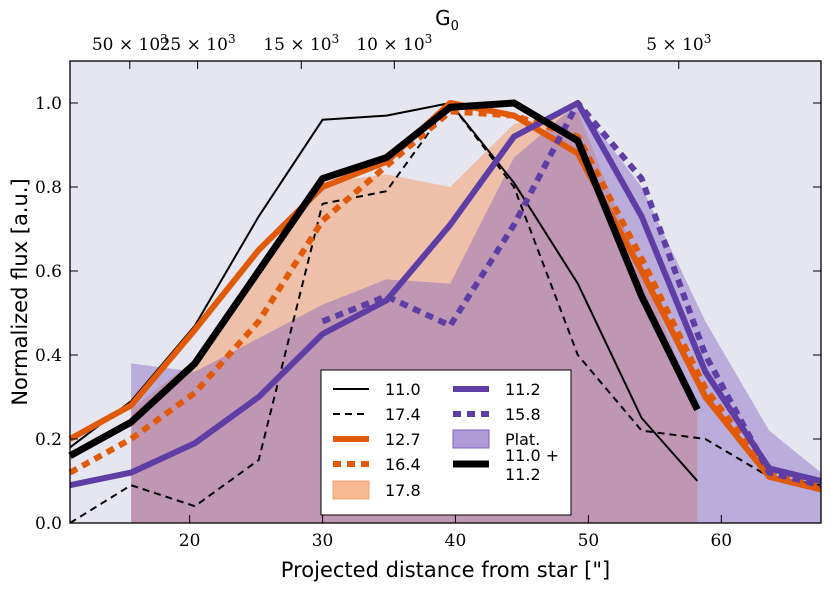 The height and width of the screenshot is (590, 831). What do you see at coordinates (522, 439) in the screenshot?
I see `legend-label: Plat.` at bounding box center [522, 439].